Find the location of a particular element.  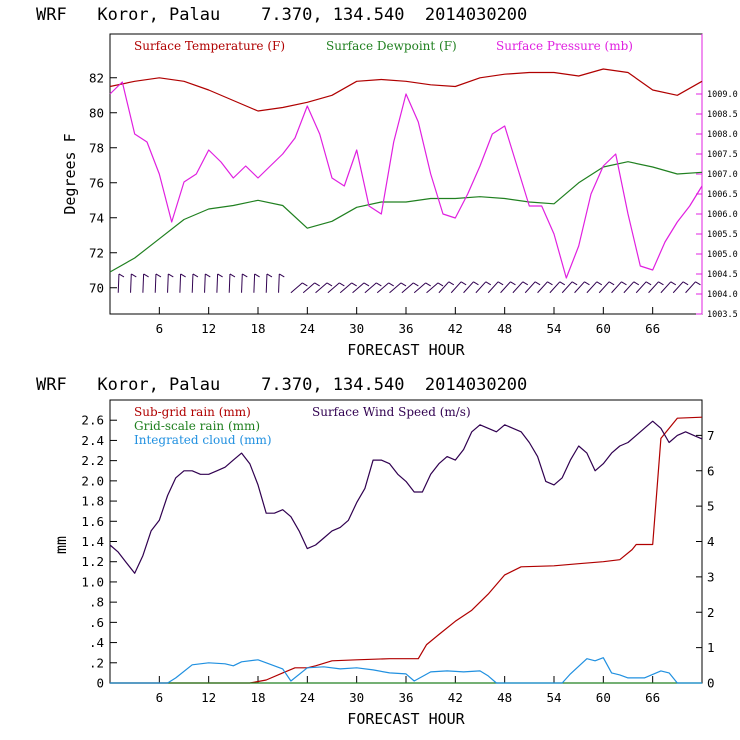

chart1-xtick-label: 48 is located at coordinates (504, 328).